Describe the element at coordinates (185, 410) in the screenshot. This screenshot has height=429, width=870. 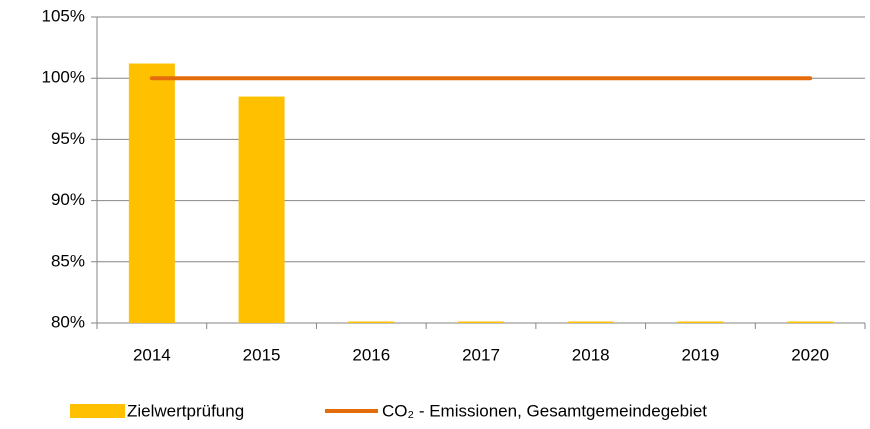
I see `legend-label: Zielwertprüfung` at that location.